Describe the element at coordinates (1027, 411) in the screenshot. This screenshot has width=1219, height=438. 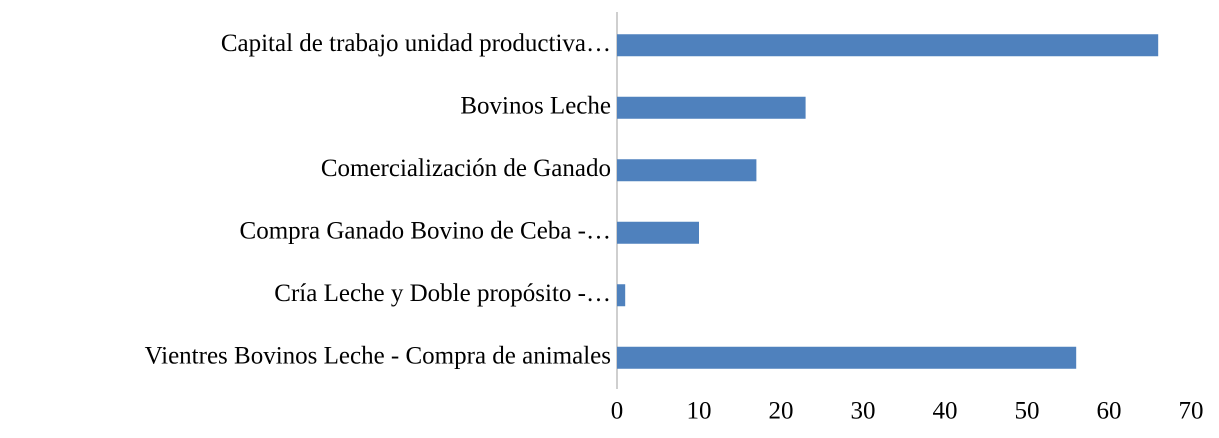
I see `x-tick-label: 50` at that location.